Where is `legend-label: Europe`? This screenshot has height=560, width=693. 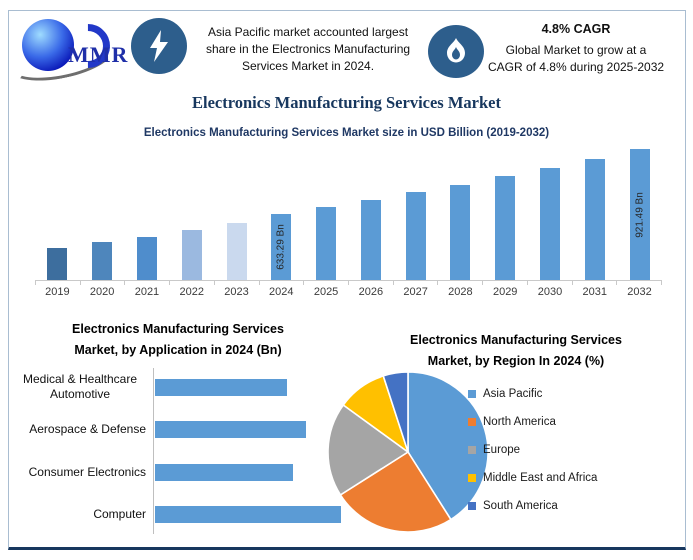
legend-label: Europe is located at coordinates (502, 450).